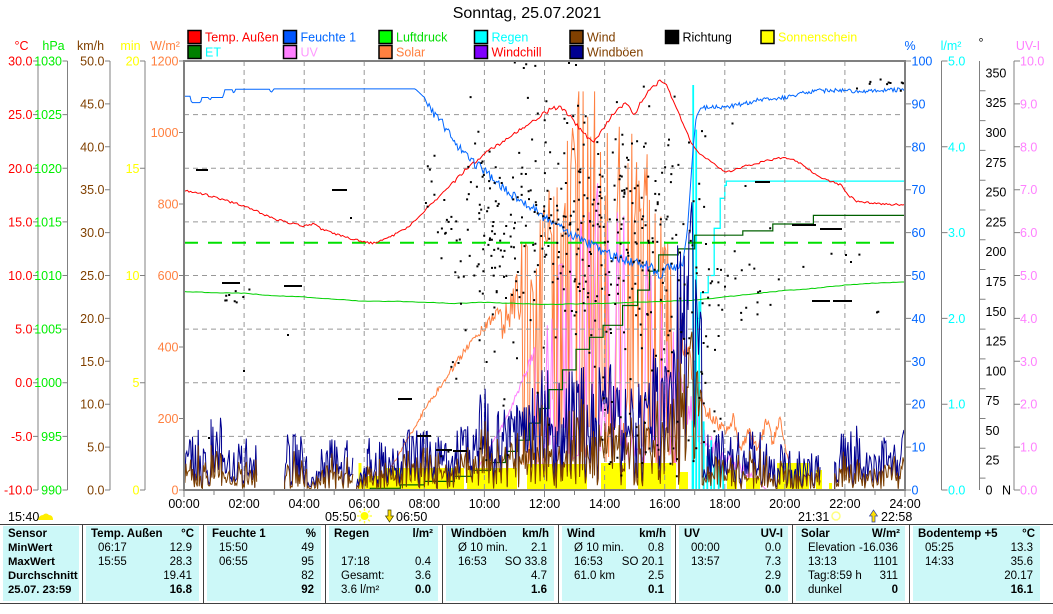  I want to click on svg-text: 1025, so click(48, 115).